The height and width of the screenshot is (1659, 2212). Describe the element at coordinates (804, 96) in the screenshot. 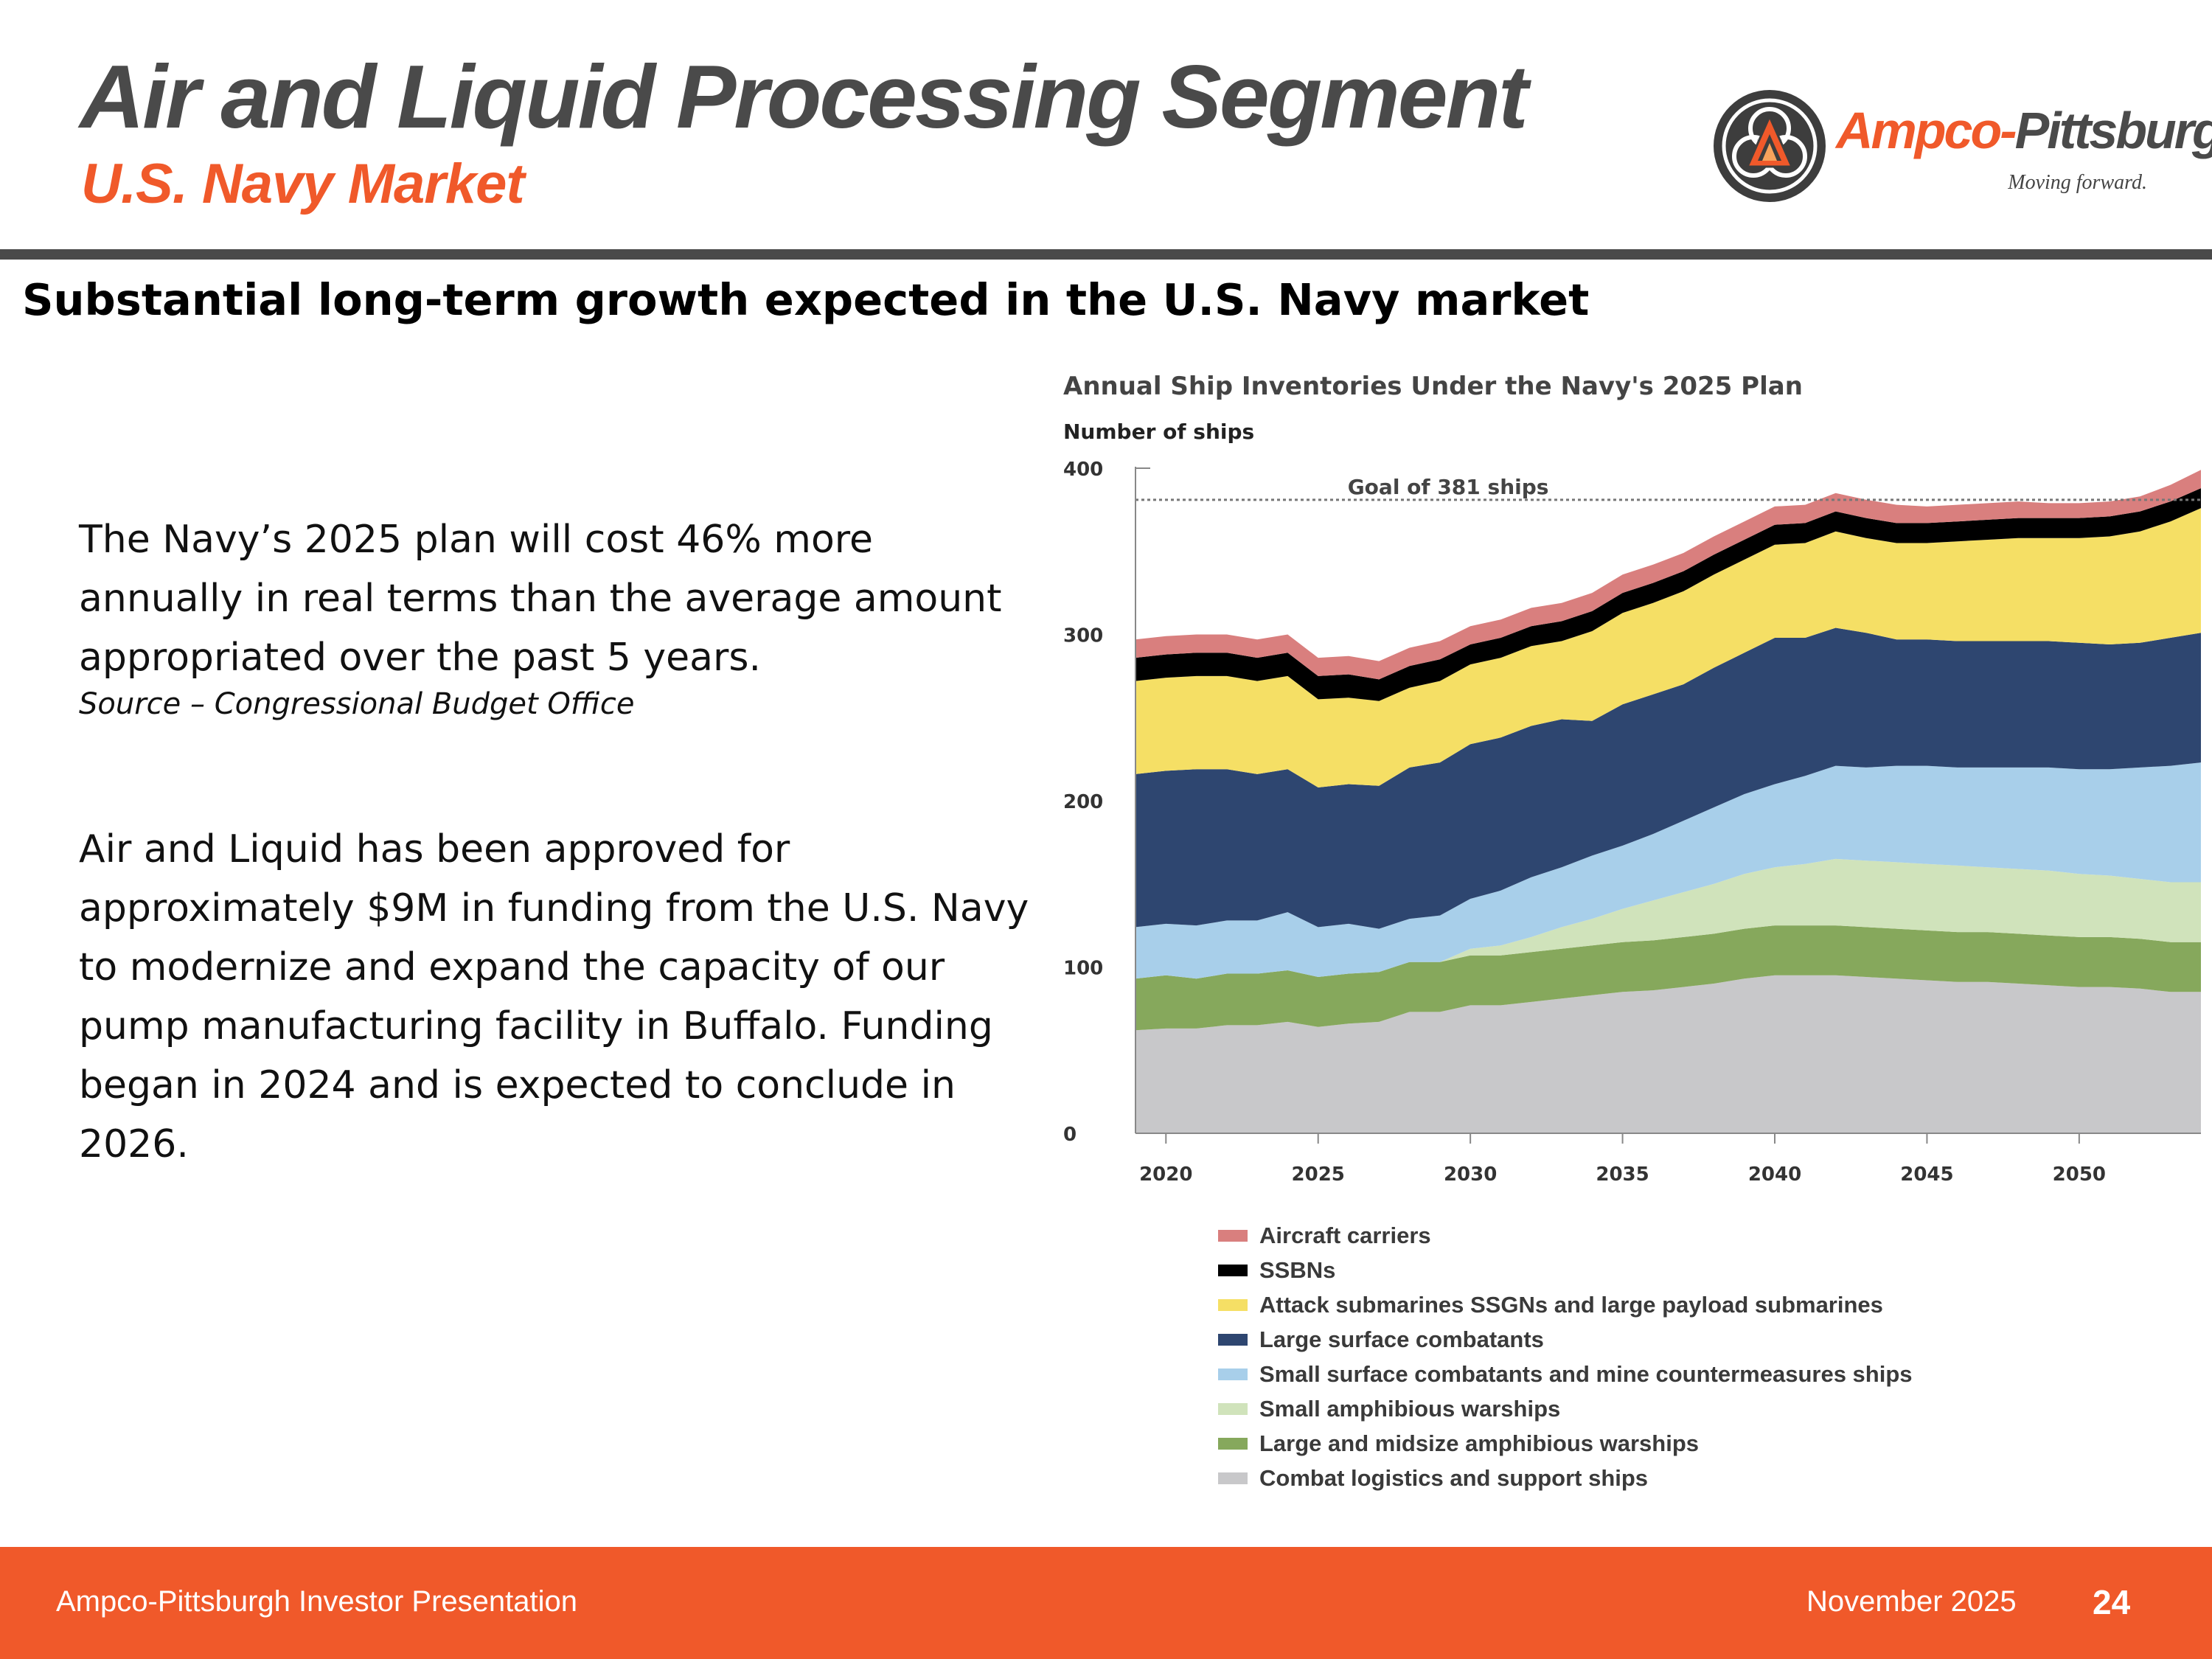

I see `slide-title: Air and Liquid Processing Segment` at that location.